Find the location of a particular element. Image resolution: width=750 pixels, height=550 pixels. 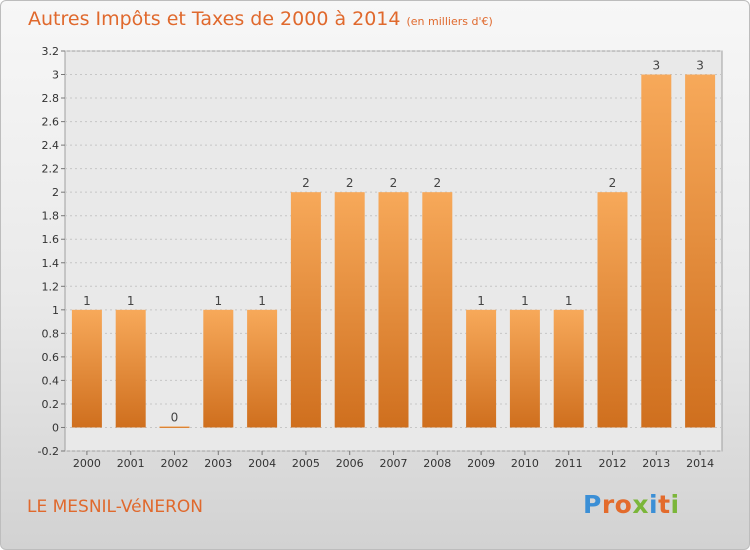

x-tick-label-2002: 2002 is located at coordinates (175, 463).